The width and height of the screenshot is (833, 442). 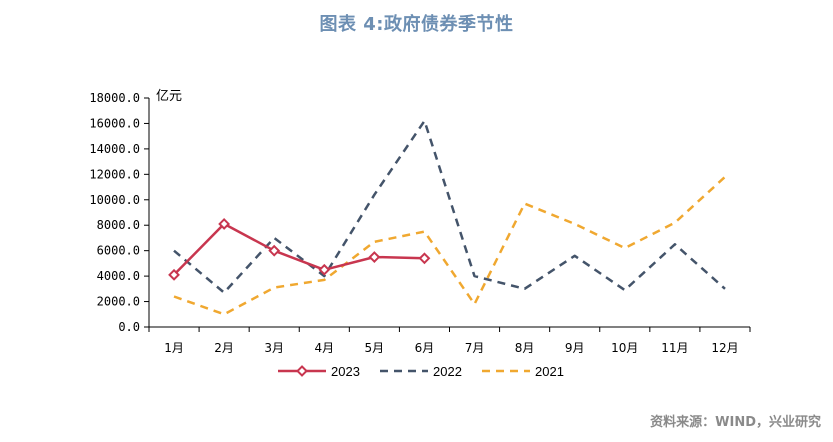 I want to click on y-tick-label: 16000.0, so click(x=114, y=123).